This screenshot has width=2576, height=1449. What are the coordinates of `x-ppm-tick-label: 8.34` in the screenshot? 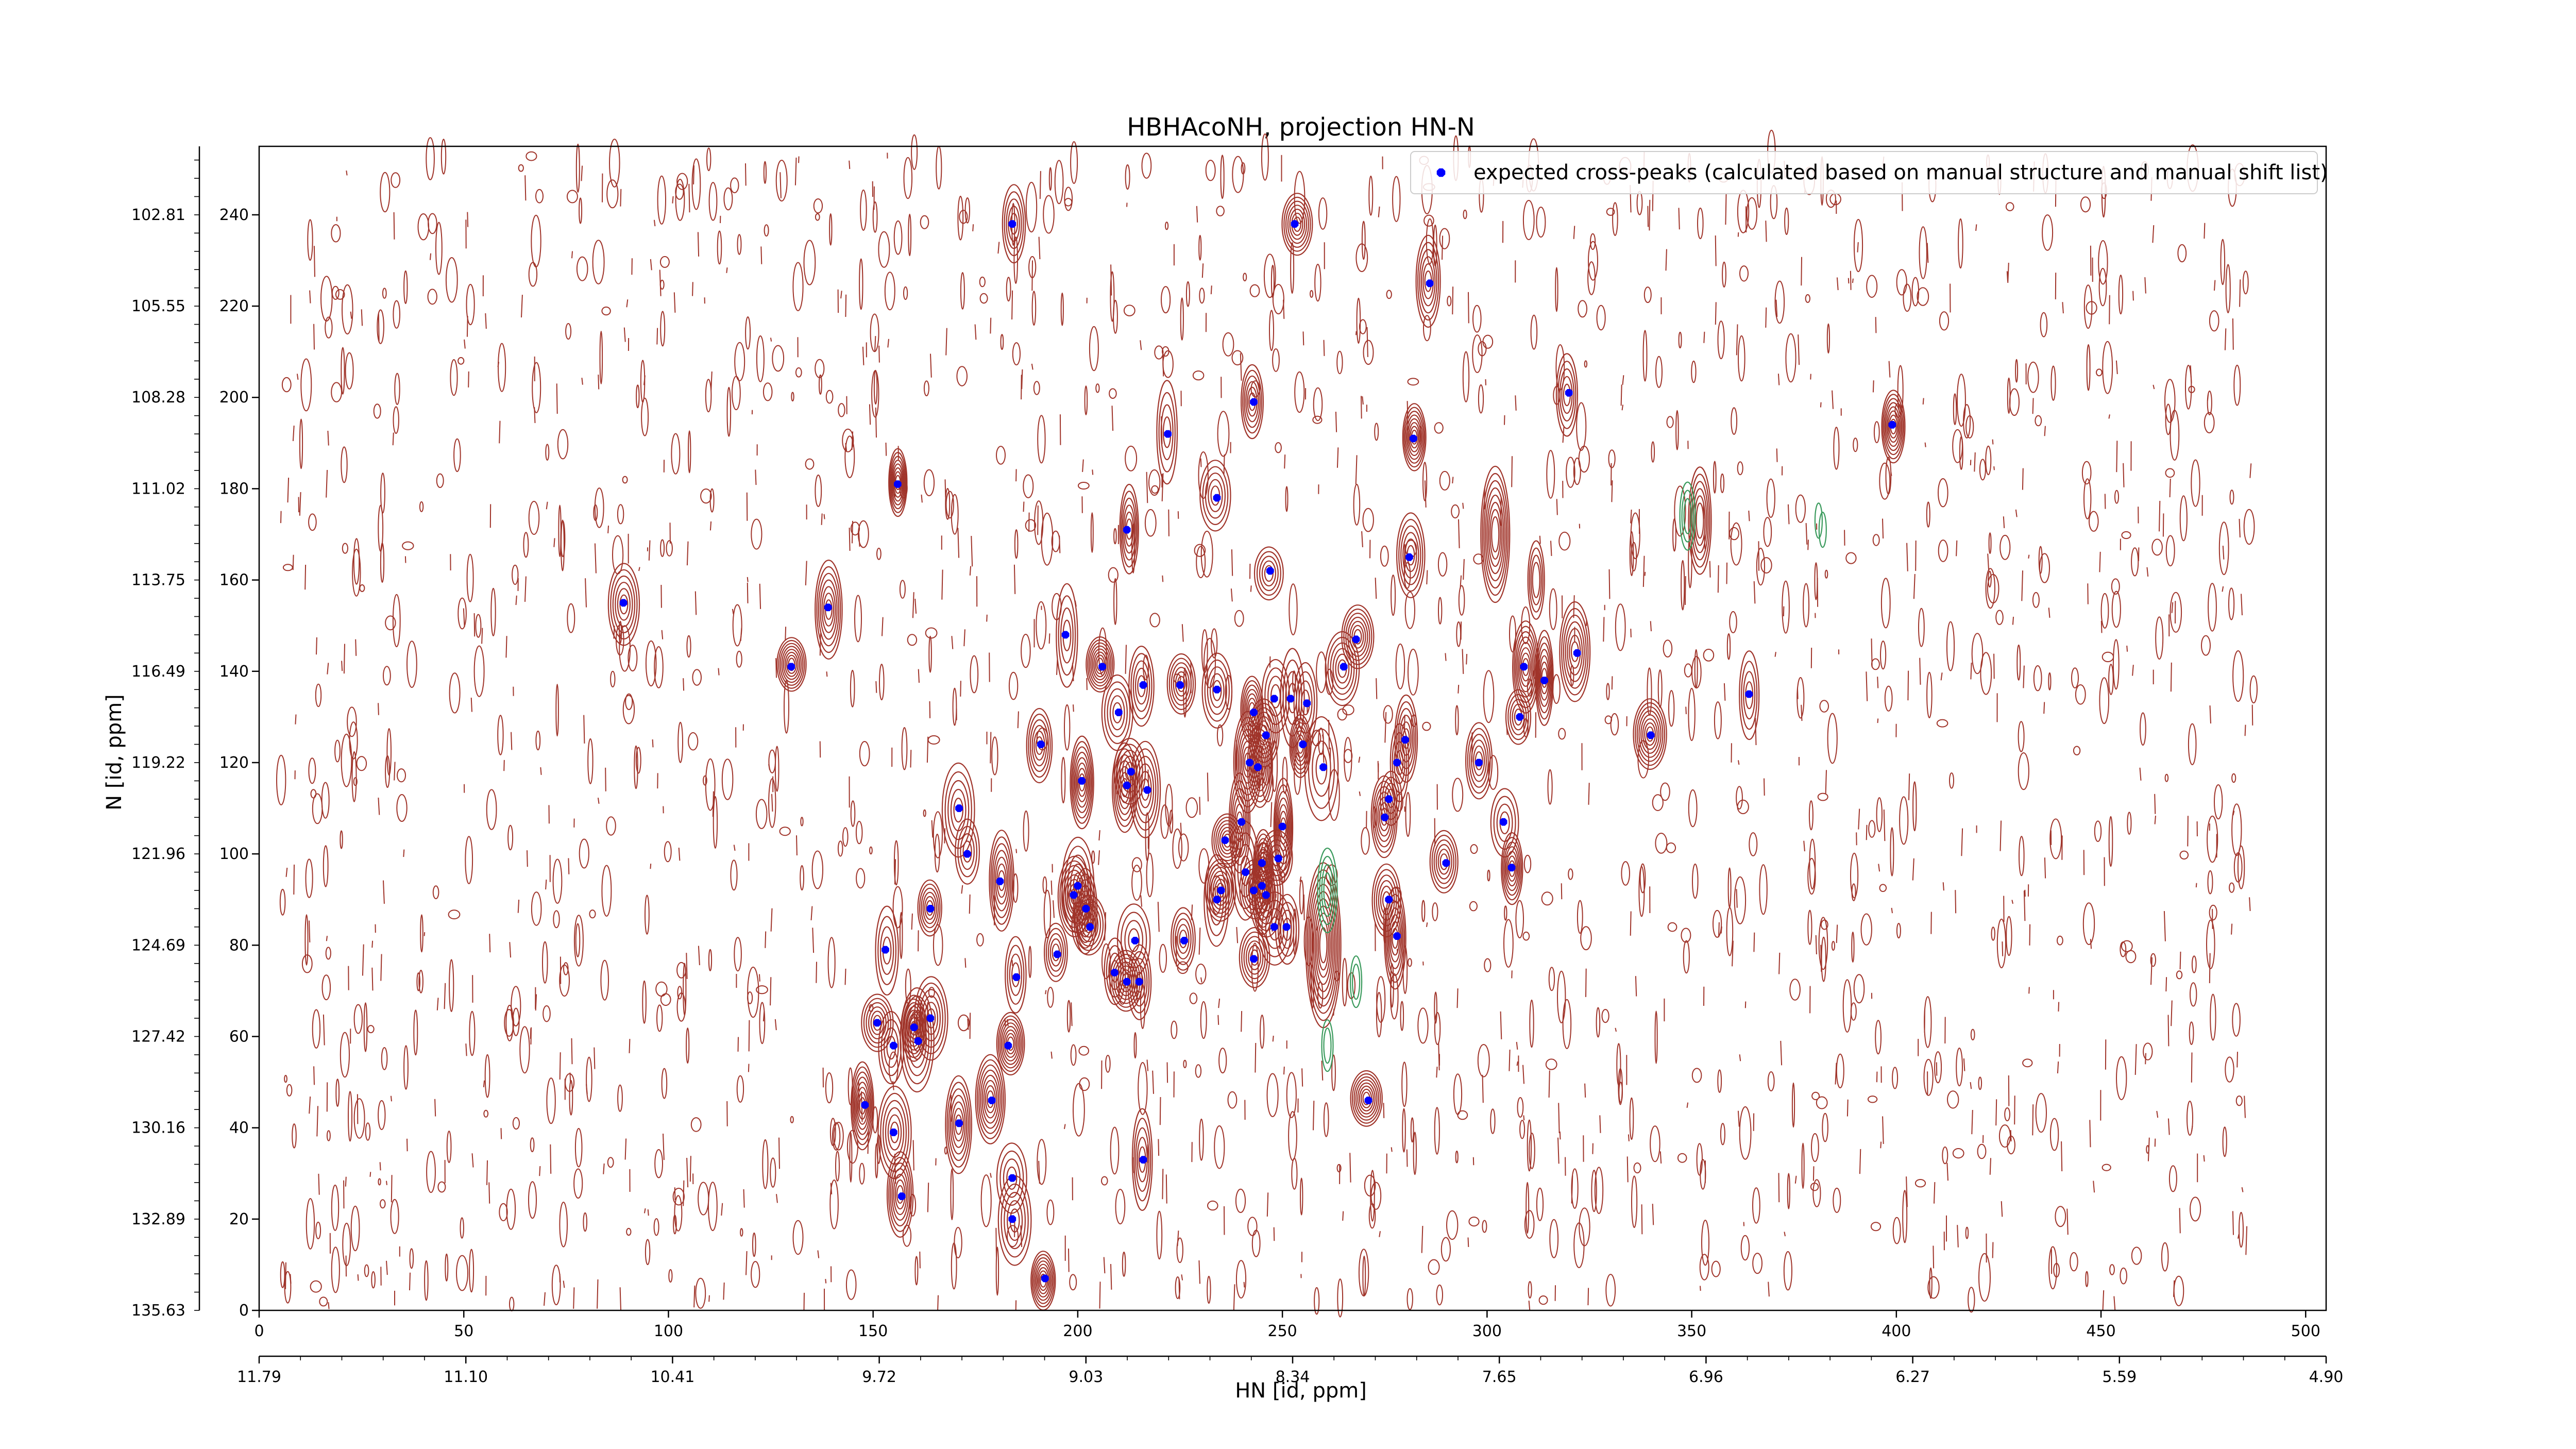 It's located at (1293, 1377).